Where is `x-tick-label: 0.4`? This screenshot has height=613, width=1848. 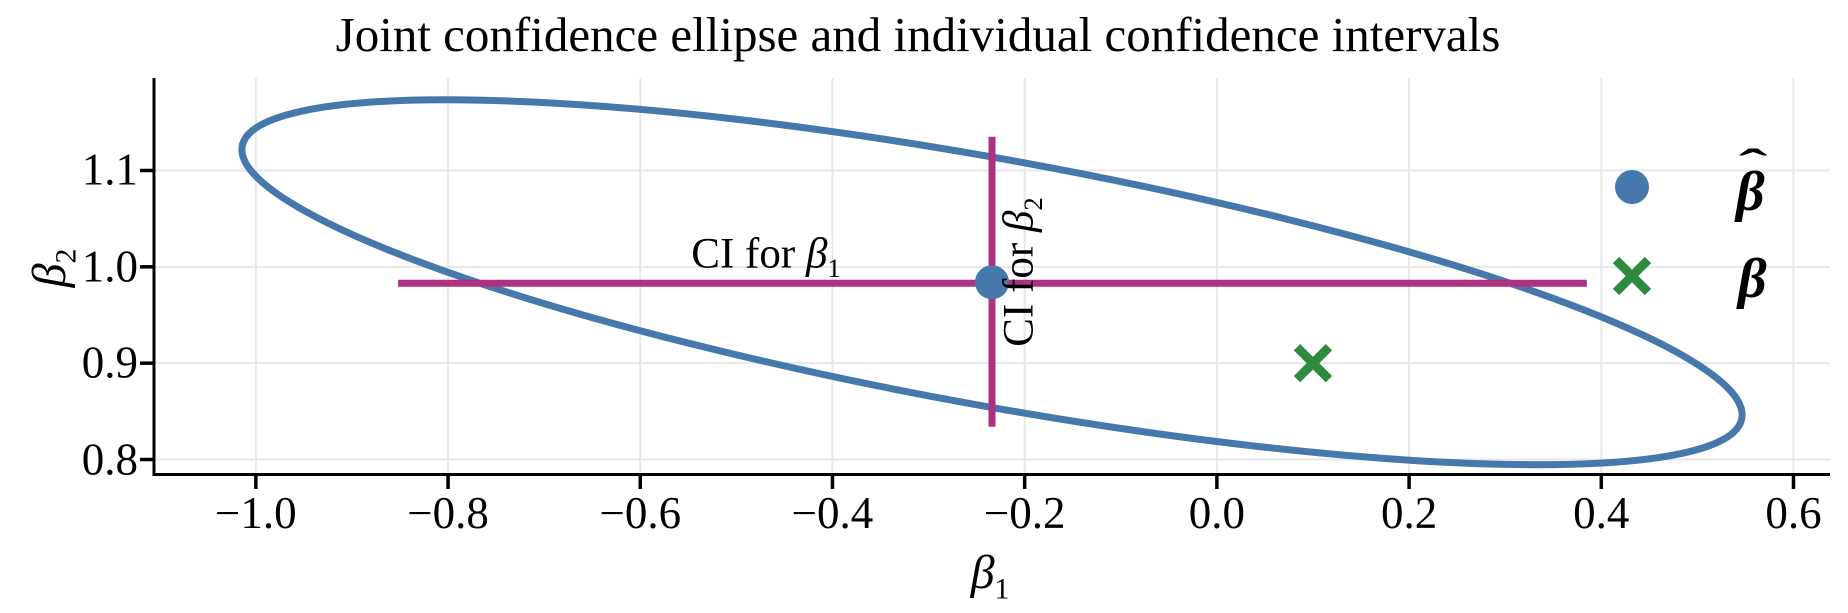
x-tick-label: 0.4 is located at coordinates (1601, 513).